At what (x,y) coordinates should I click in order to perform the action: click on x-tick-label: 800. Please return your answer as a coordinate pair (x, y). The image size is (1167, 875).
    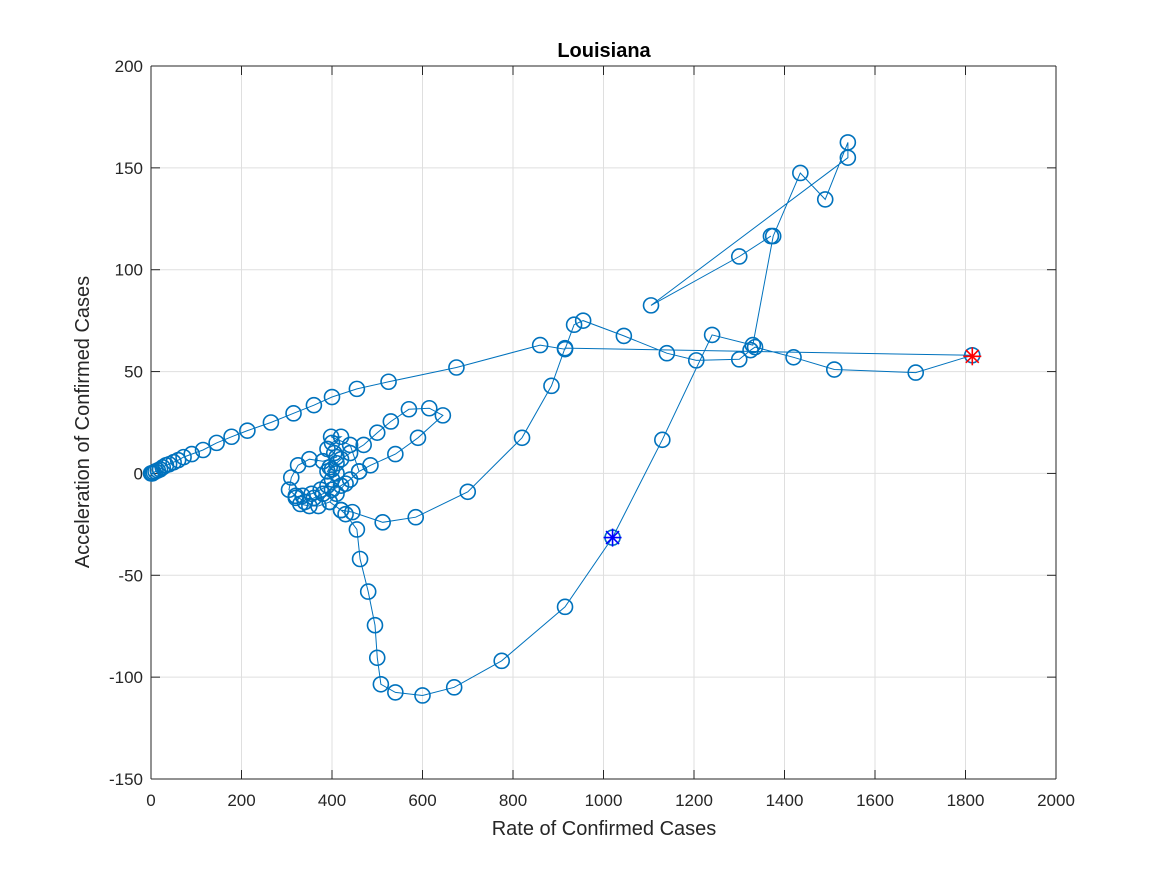
    Looking at the image, I should click on (513, 800).